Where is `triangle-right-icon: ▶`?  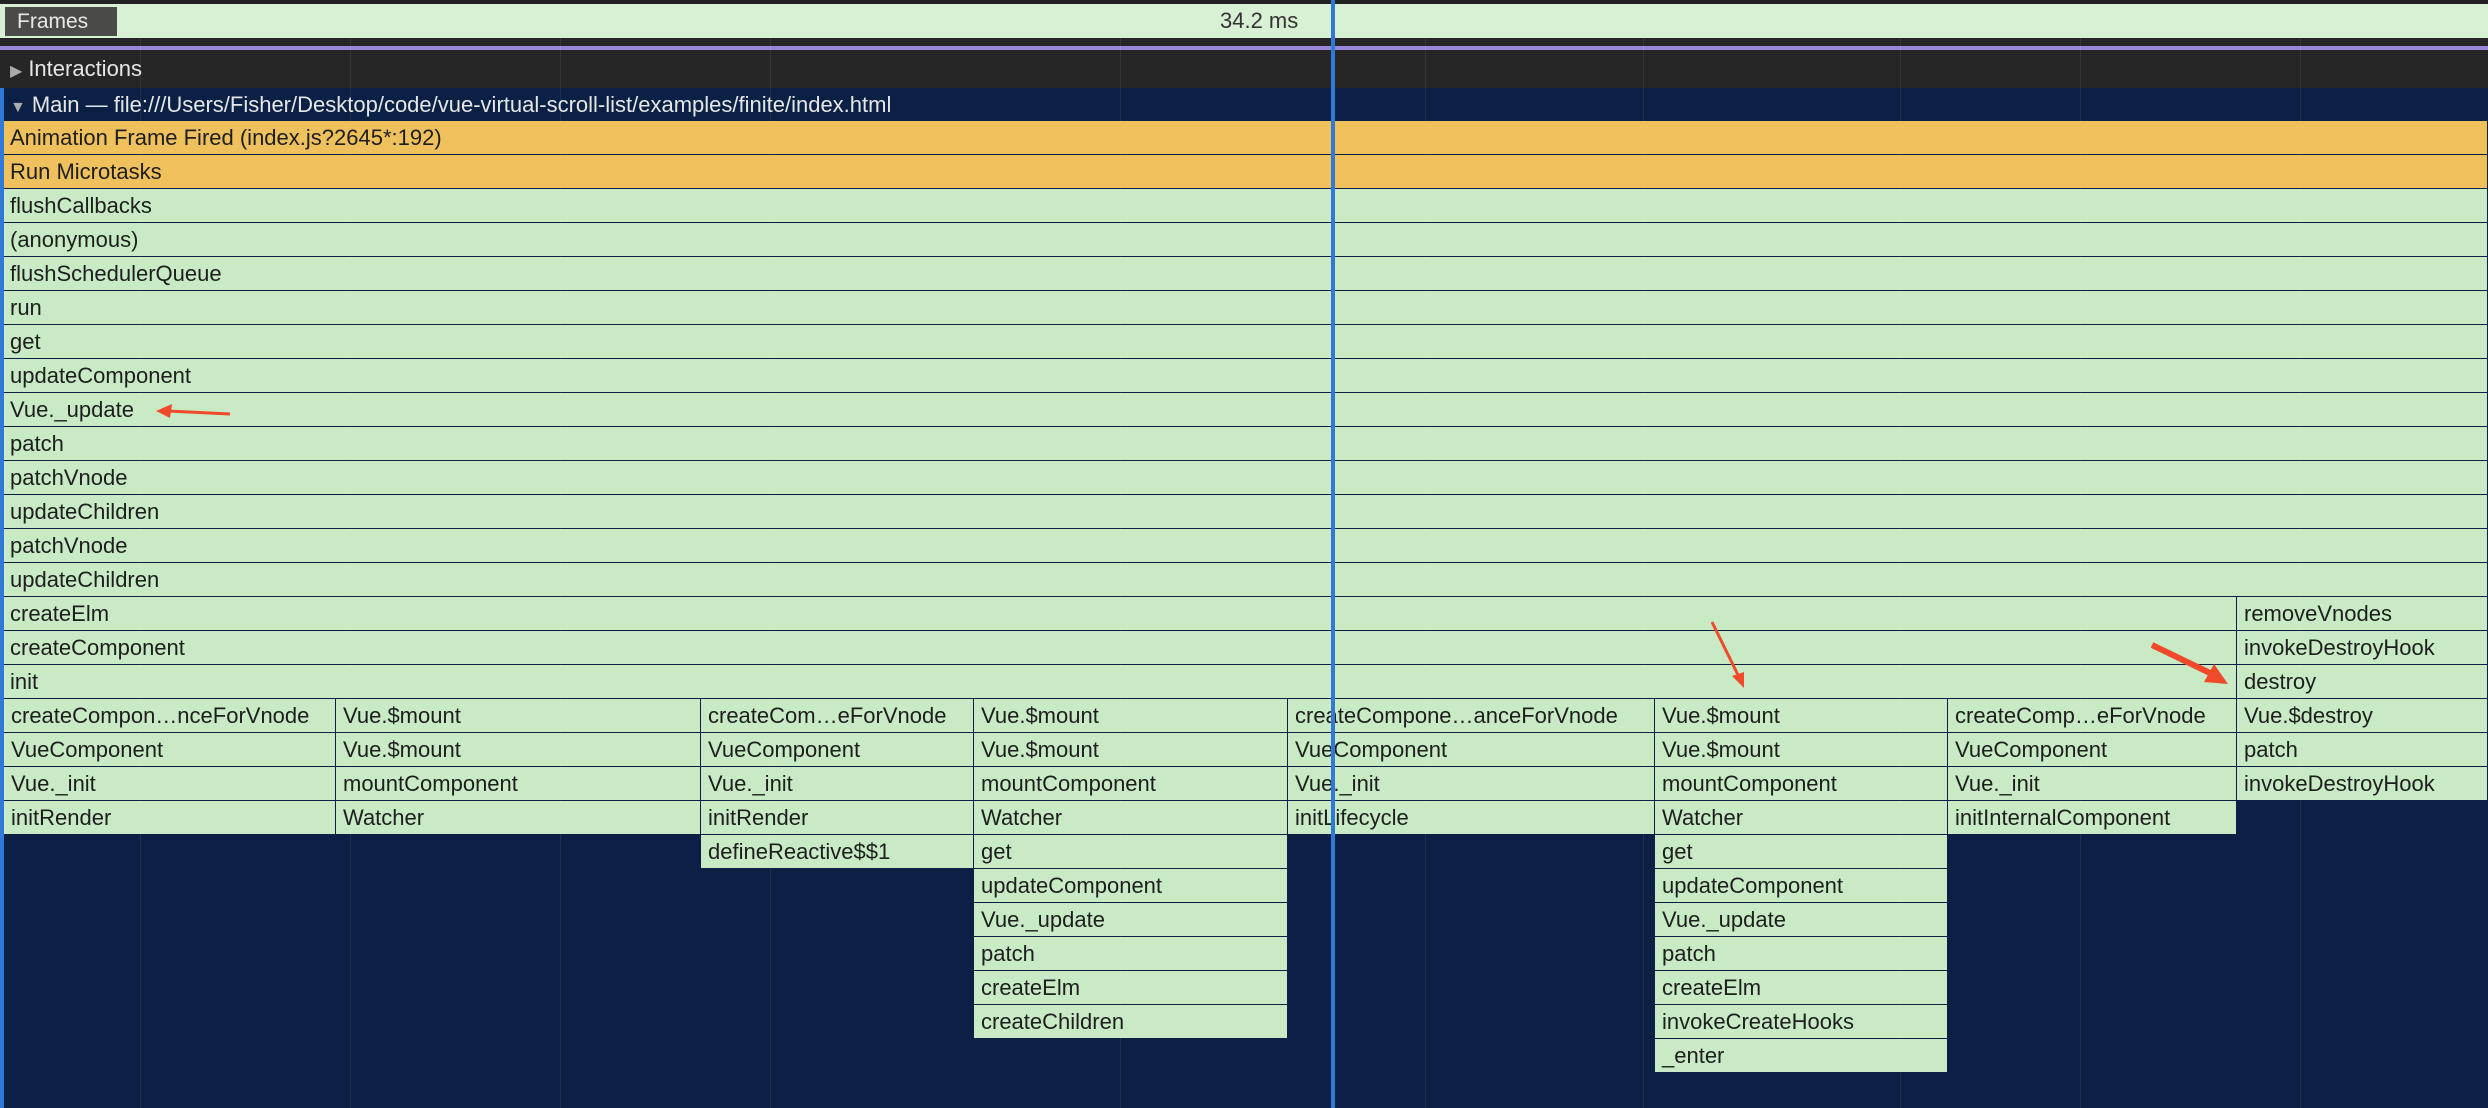
triangle-right-icon: ▶ is located at coordinates (16, 71).